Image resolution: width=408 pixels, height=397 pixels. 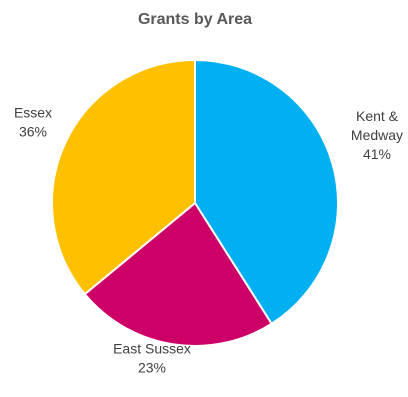 I want to click on slice-label-kent-medway: Kent & Medway 41%, so click(x=377, y=135).